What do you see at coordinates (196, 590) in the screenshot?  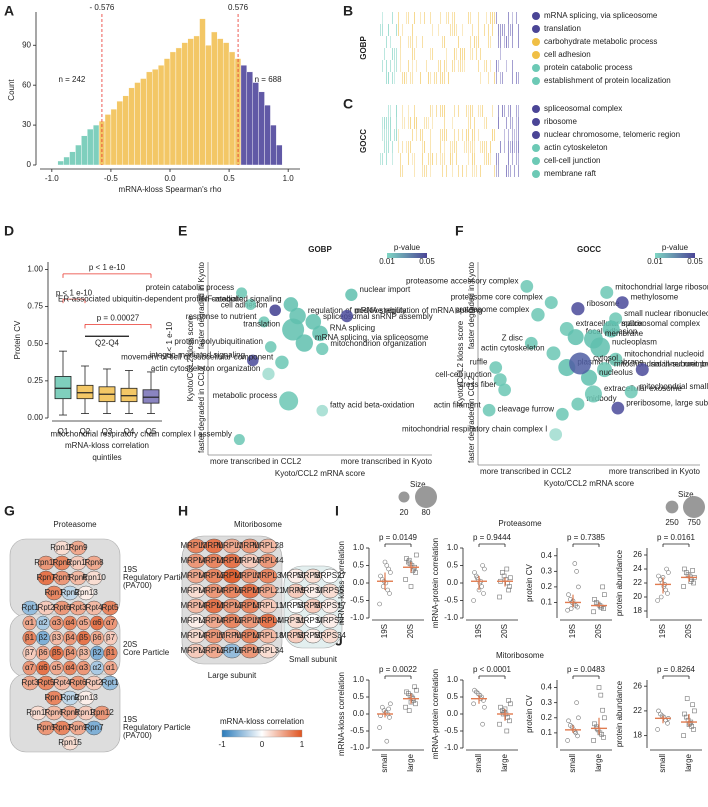 I see `subunit-label: MRPL43` at bounding box center [196, 590].